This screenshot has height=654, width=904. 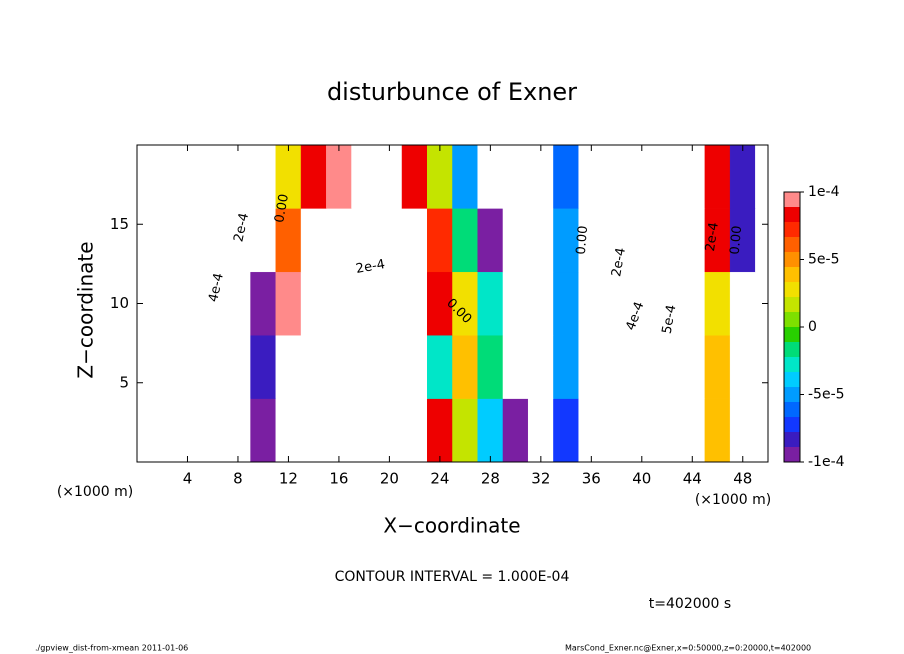 What do you see at coordinates (591, 479) in the screenshot?
I see `x-tick-label: 36` at bounding box center [591, 479].